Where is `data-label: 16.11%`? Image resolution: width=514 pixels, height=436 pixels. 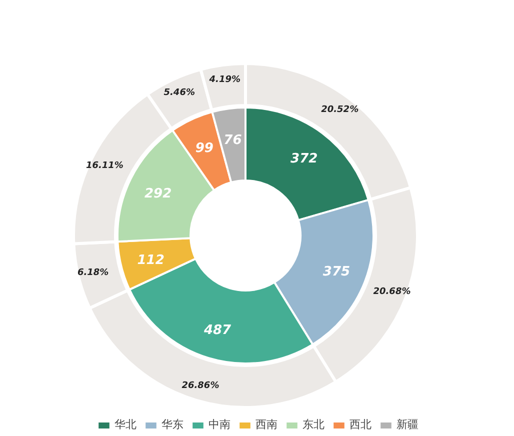 data-label: 16.11% is located at coordinates (105, 166).